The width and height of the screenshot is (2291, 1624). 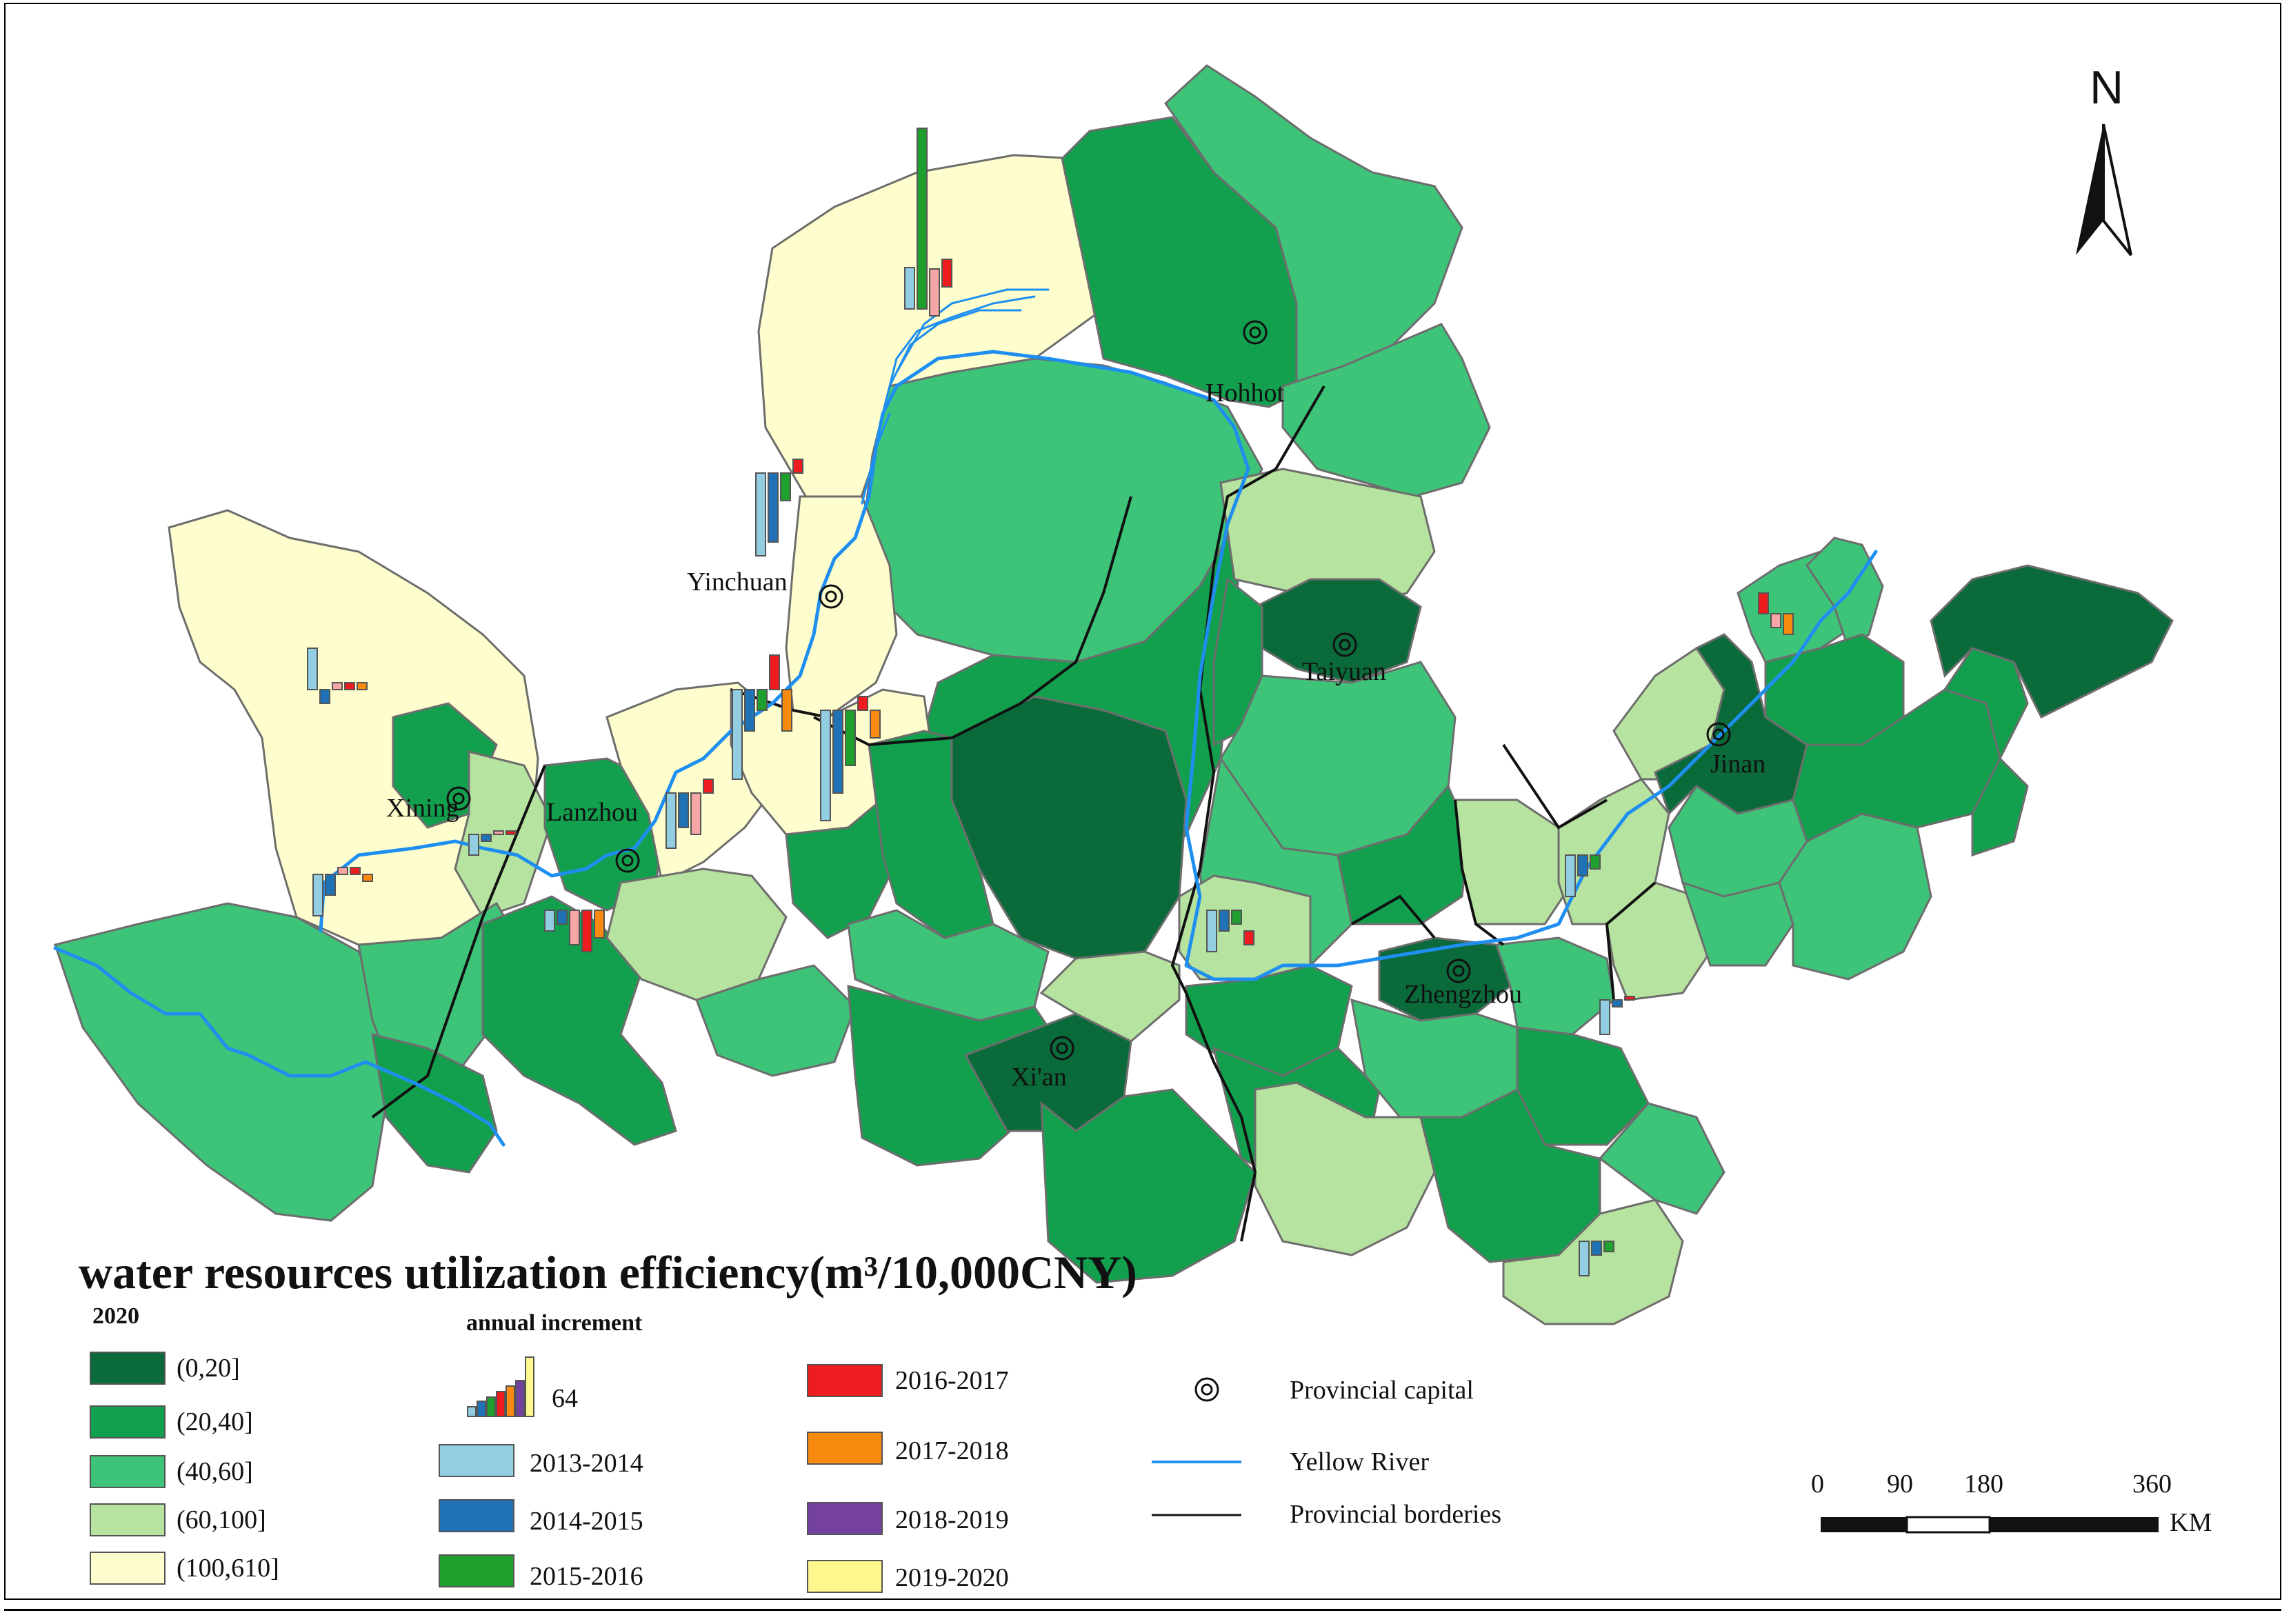 I want to click on class-label-1: (0,20], so click(x=208, y=1368).